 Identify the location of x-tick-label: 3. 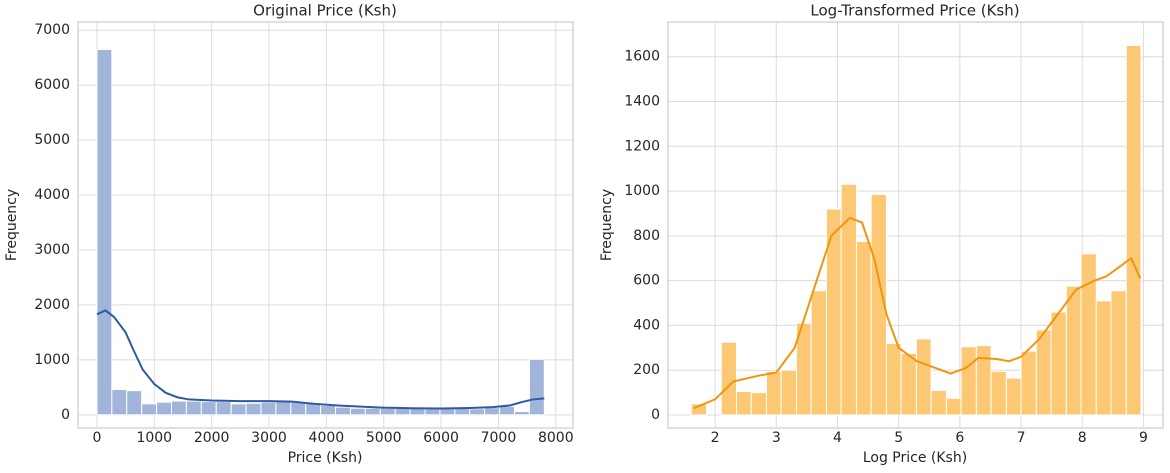
(776, 438).